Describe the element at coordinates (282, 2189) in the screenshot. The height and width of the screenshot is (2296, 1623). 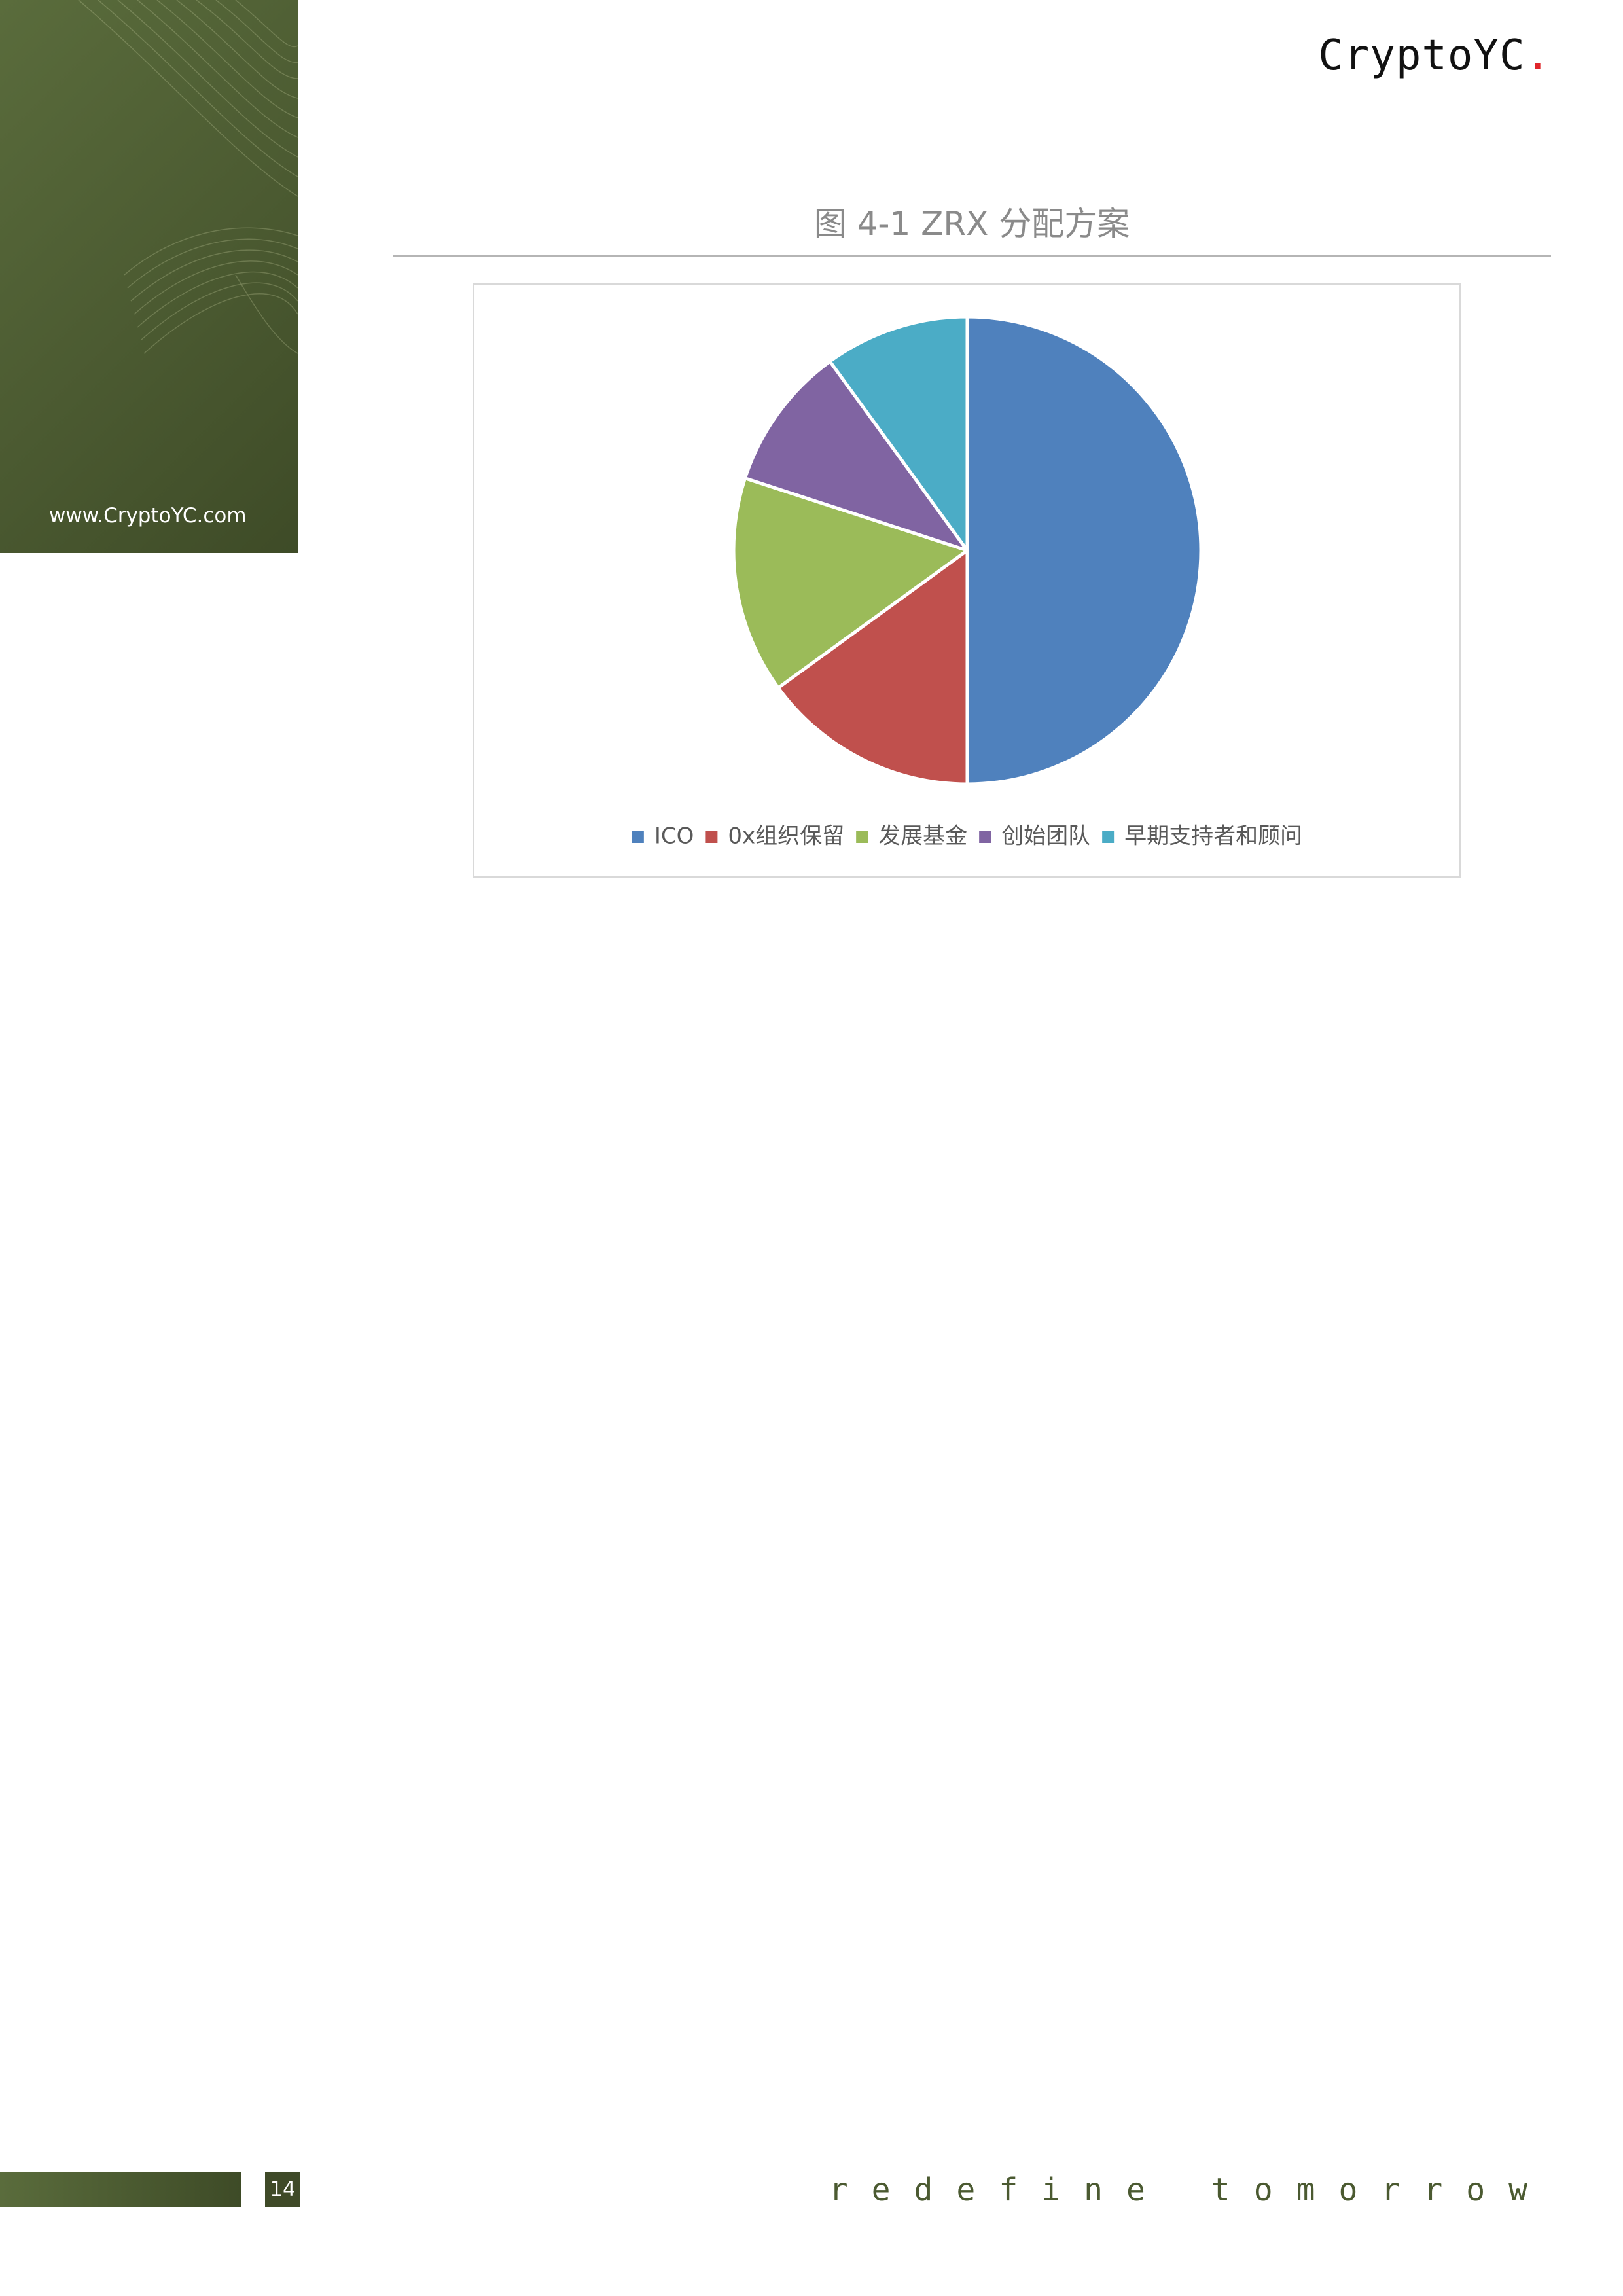
I see `page-number: 14` at that location.